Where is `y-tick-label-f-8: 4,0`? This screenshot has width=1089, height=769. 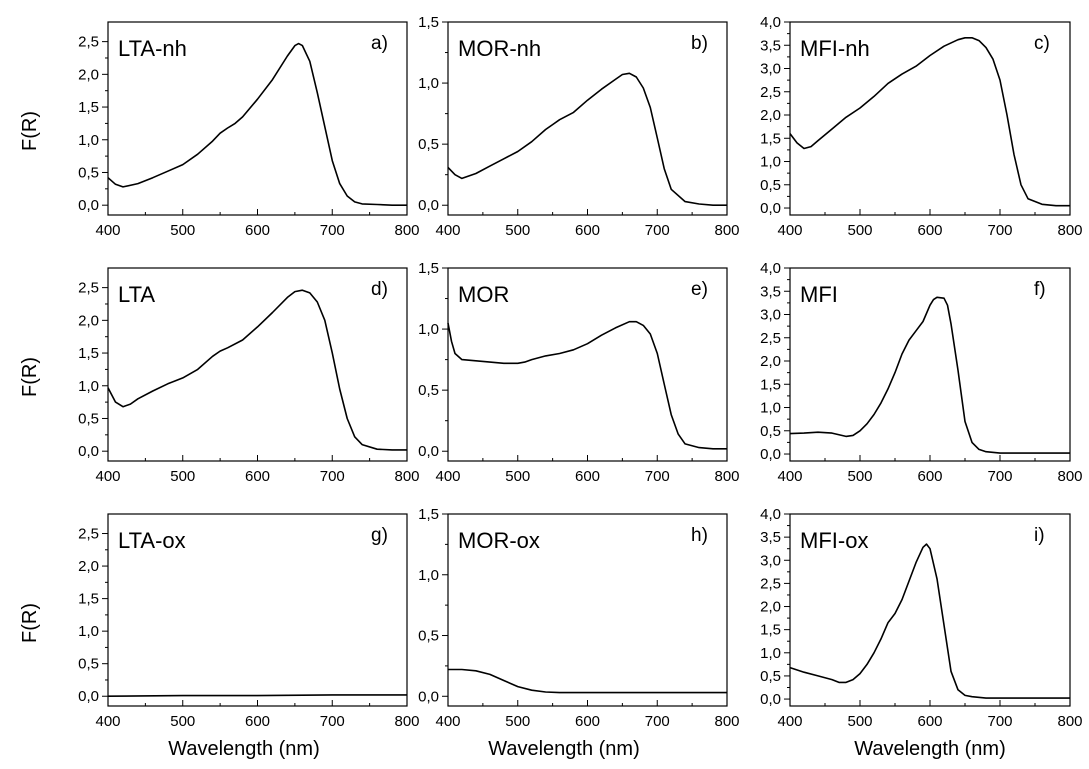
y-tick-label-f-8: 4,0 is located at coordinates (770, 268).